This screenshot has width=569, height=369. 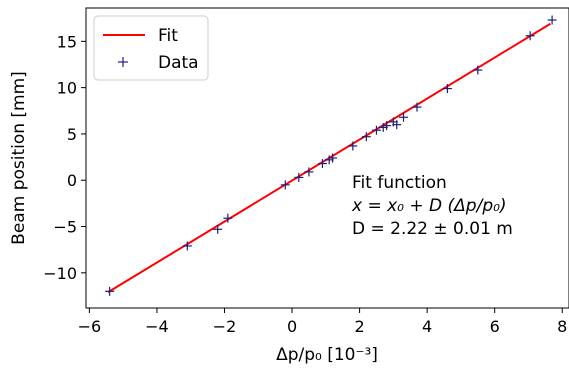 What do you see at coordinates (322, 322) in the screenshot?
I see `x-axis-ticks: −6 −4 −2 0 2 4 6 8` at bounding box center [322, 322].